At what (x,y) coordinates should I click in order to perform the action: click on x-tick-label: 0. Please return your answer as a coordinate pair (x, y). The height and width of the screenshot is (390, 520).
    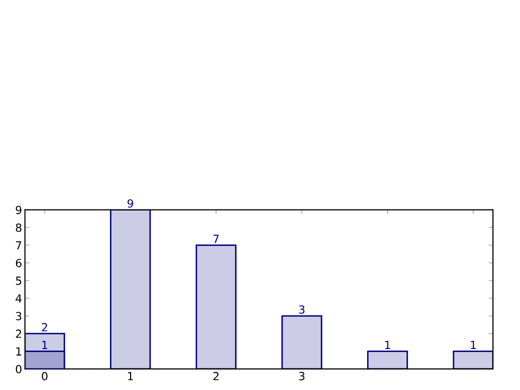
    Looking at the image, I should click on (45, 376).